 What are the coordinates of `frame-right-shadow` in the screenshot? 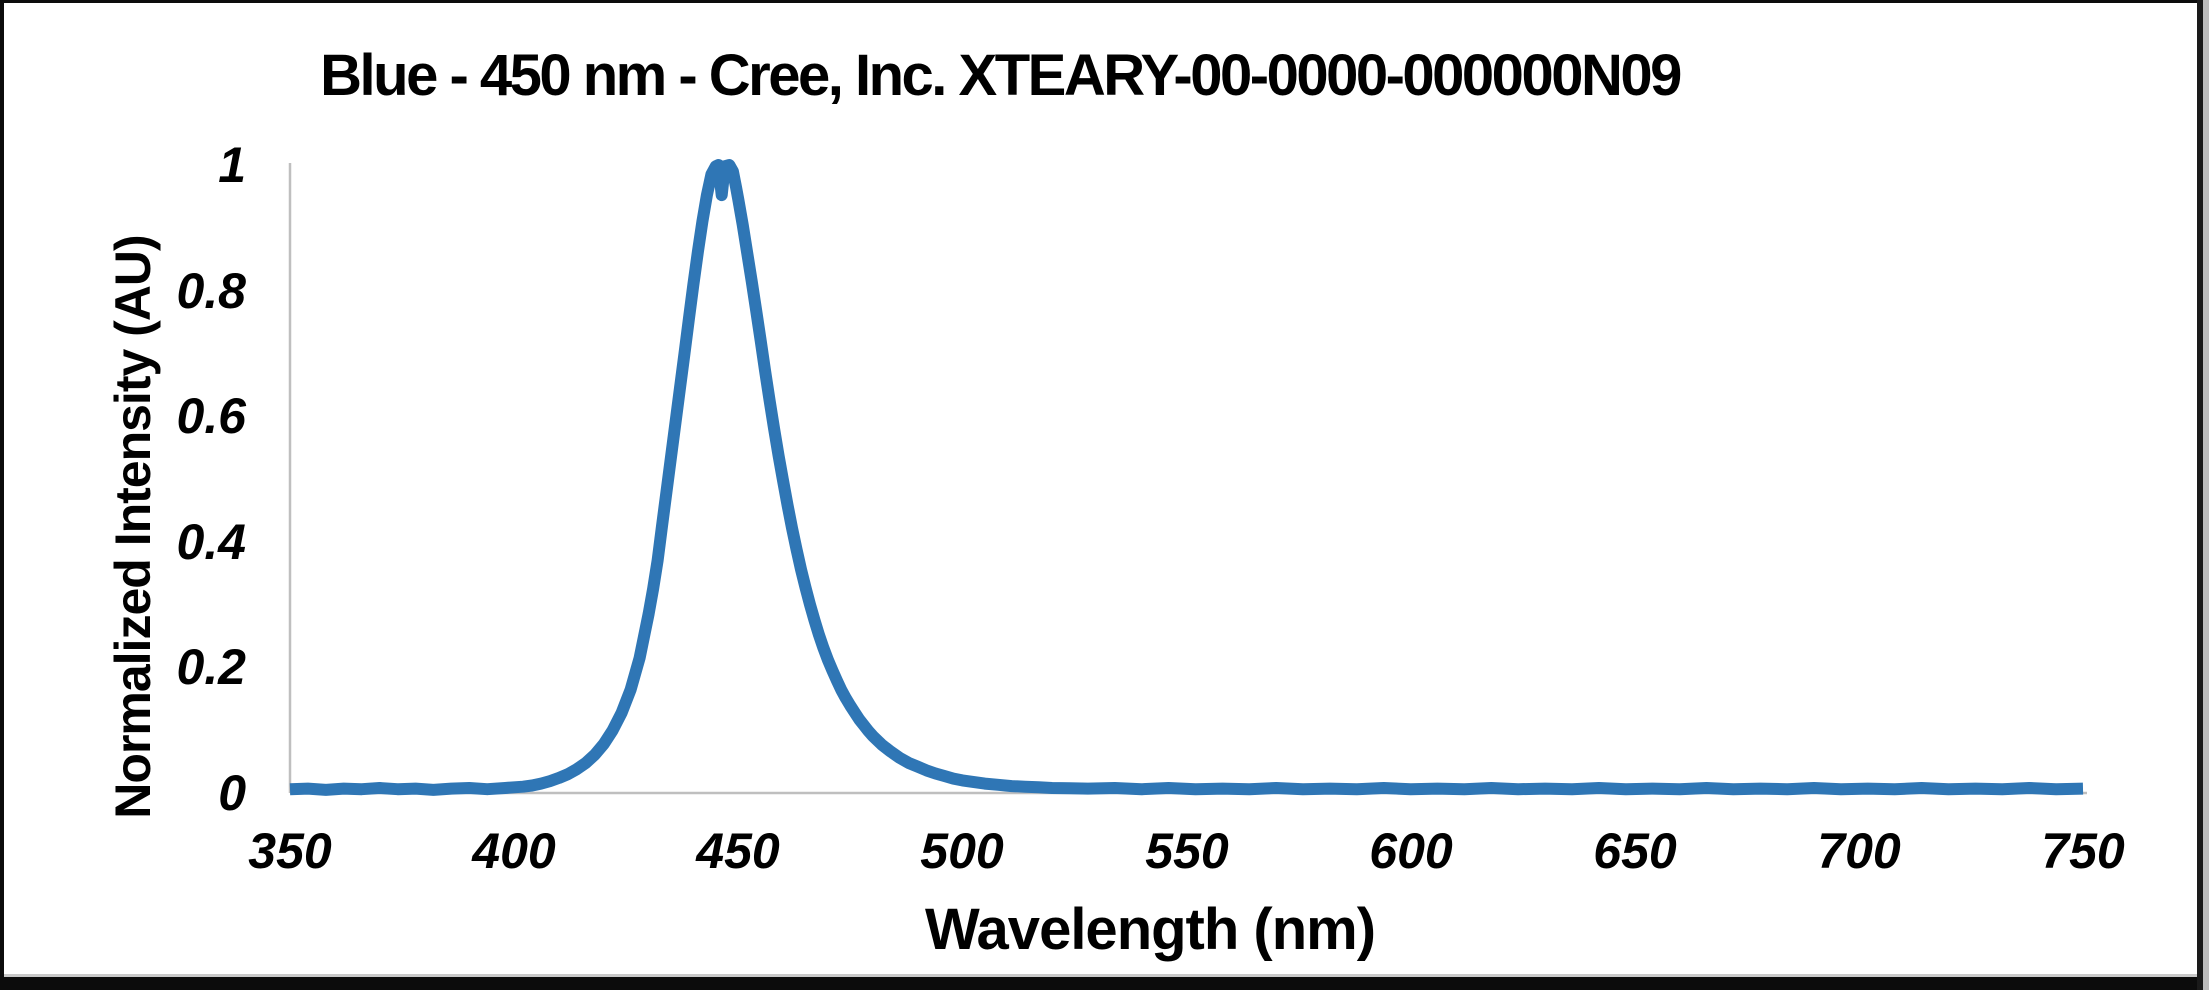 It's located at (2206, 495).